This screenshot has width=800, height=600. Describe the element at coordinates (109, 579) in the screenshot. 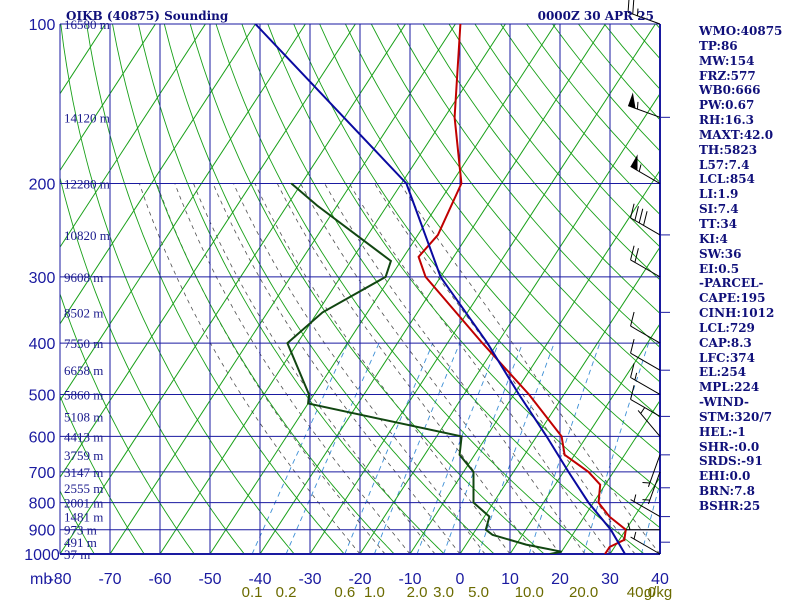

I see `temperature-tick-label: -70` at that location.